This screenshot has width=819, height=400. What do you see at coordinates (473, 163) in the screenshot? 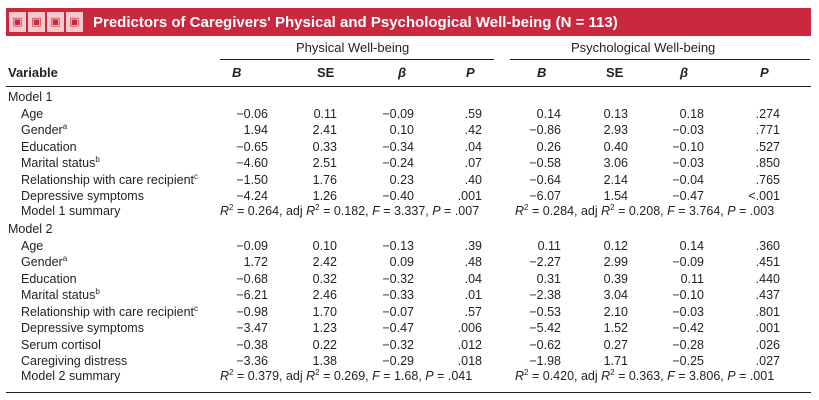
I see `cell-pp: .07` at bounding box center [473, 163].